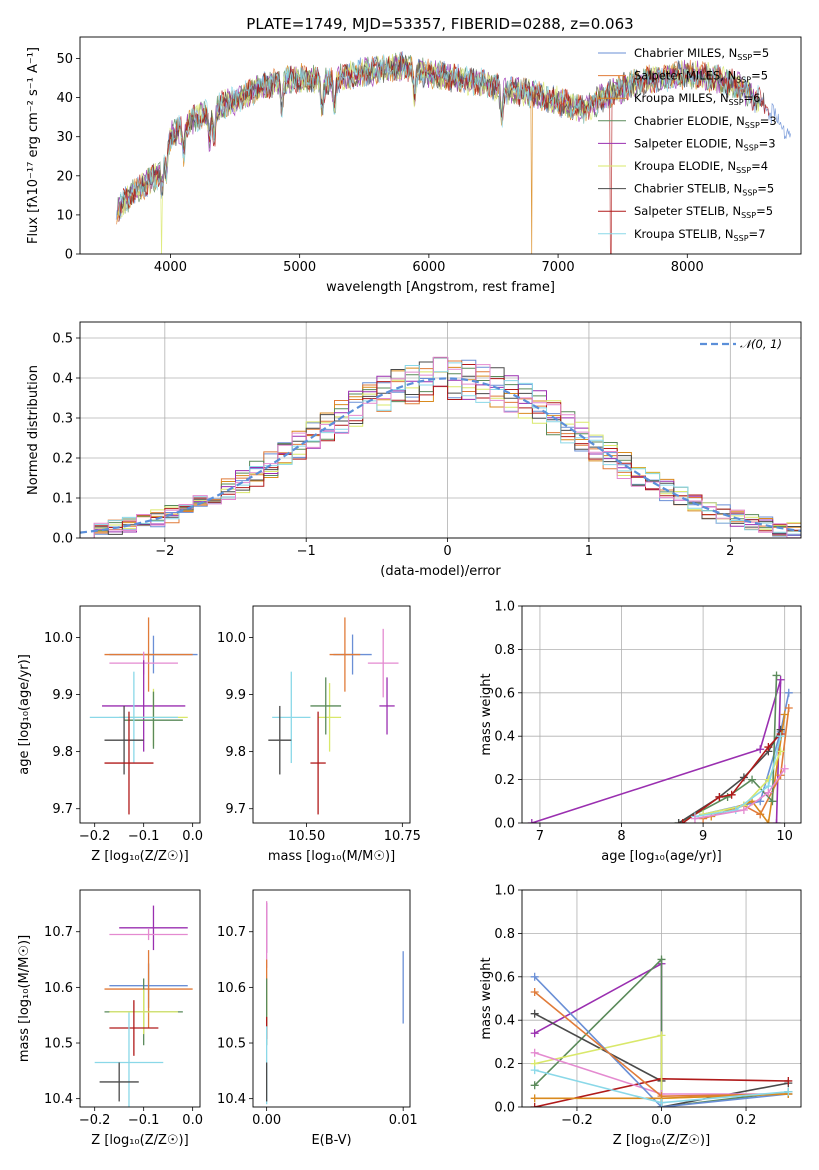 This screenshot has width=819, height=1170. I want to click on x-tick-label: −1, so click(306, 551).